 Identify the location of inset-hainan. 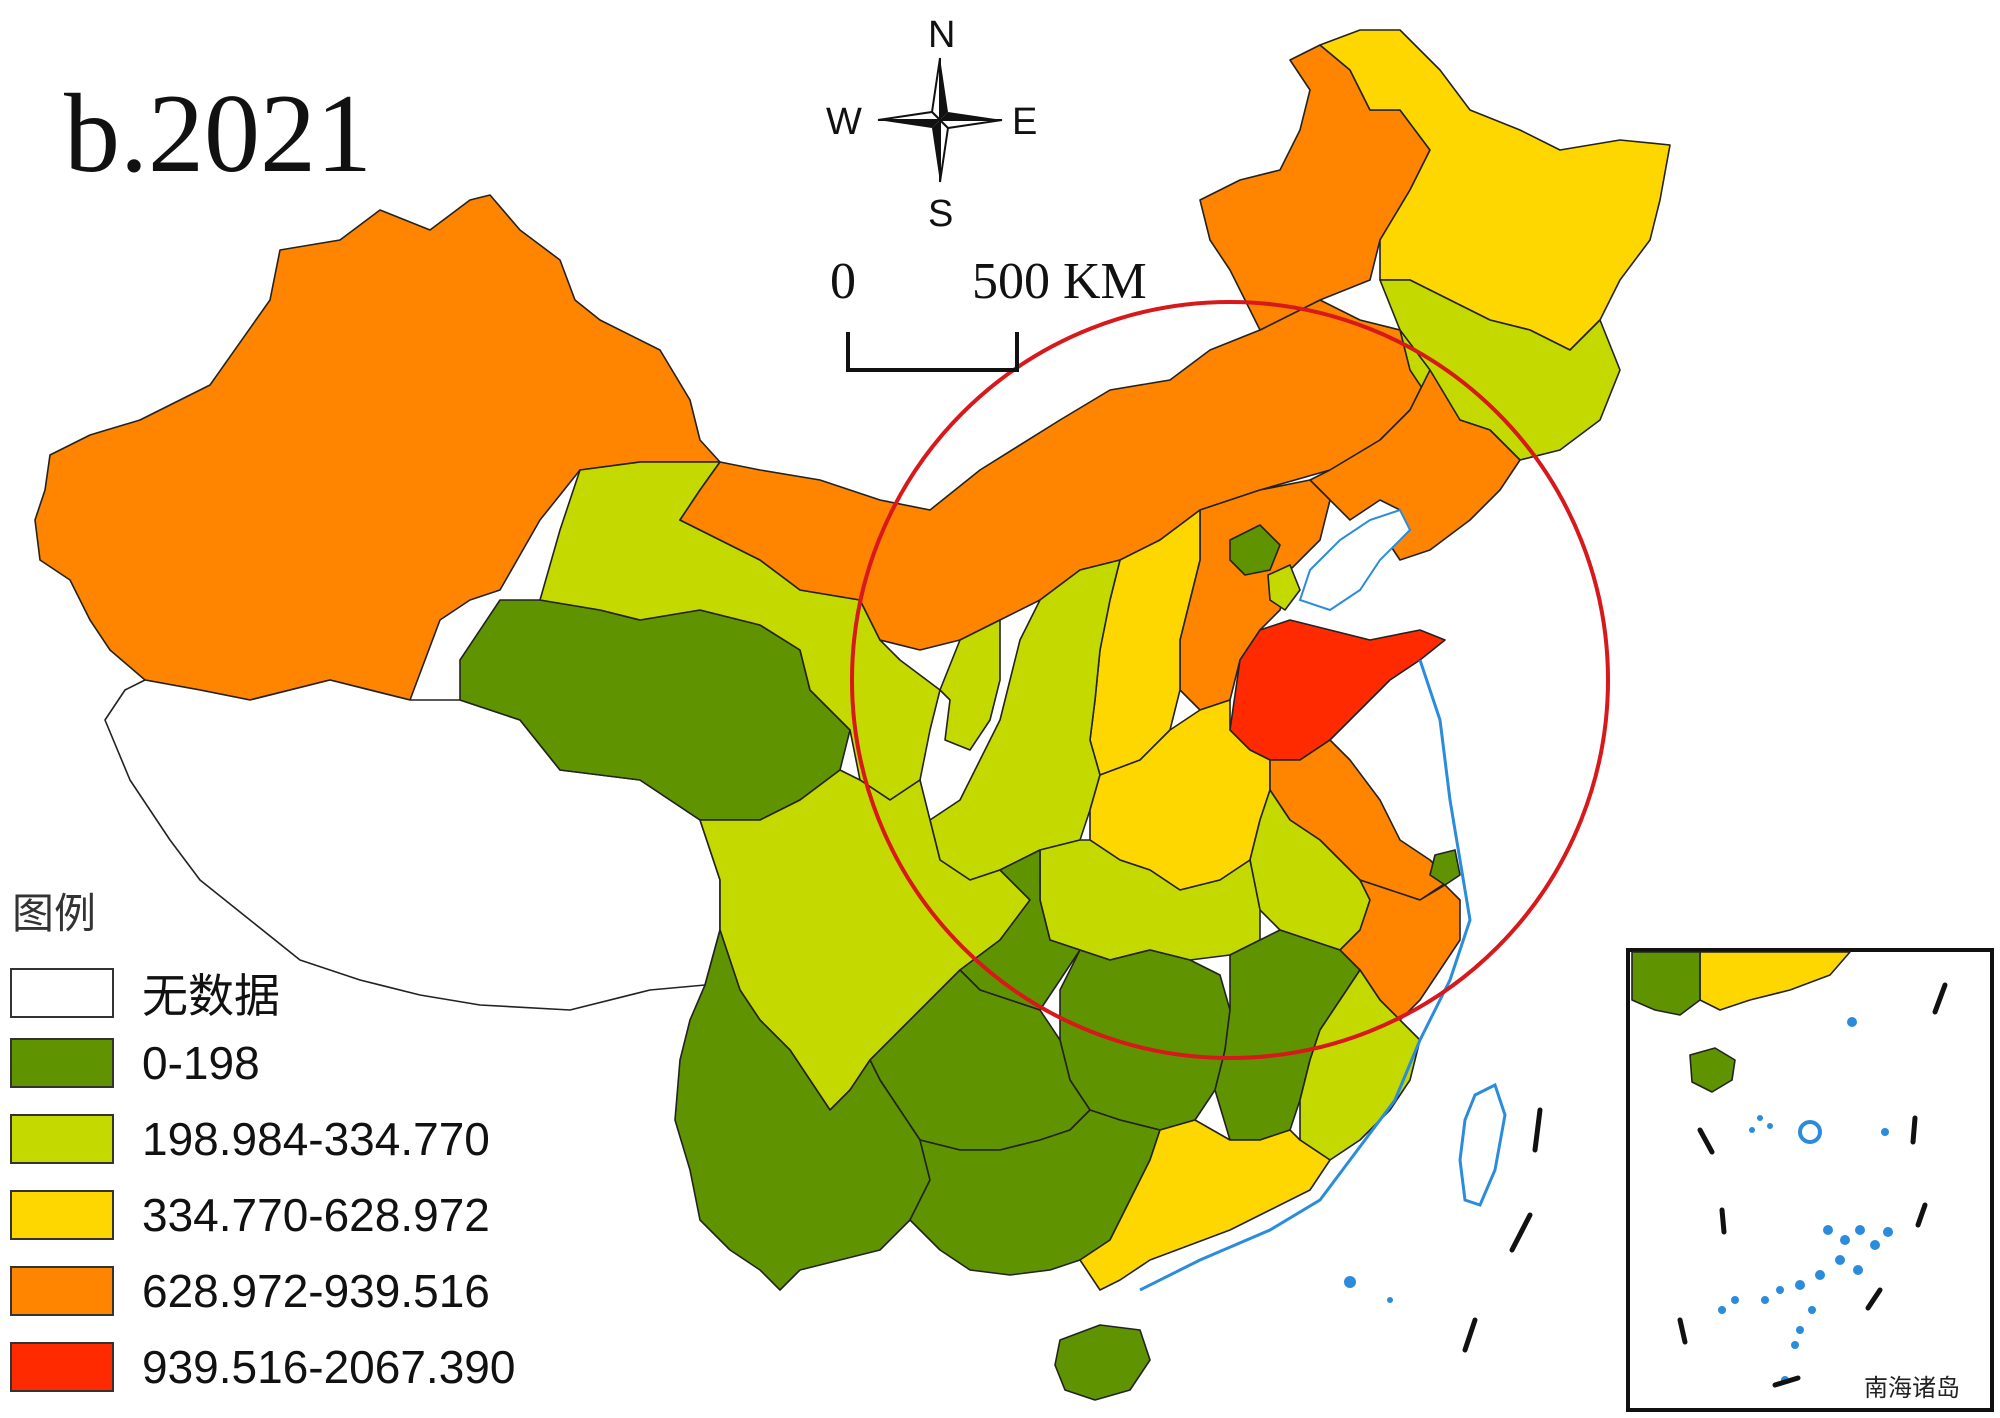
(1712, 1070).